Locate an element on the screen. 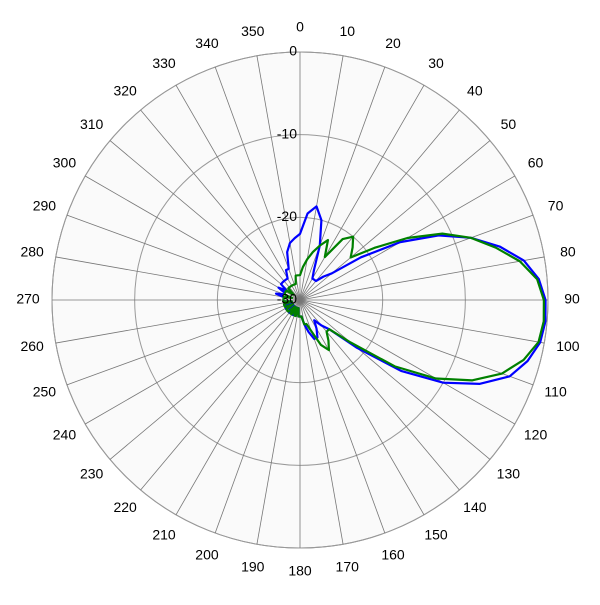  angle-tick-label: 90 is located at coordinates (572, 299).